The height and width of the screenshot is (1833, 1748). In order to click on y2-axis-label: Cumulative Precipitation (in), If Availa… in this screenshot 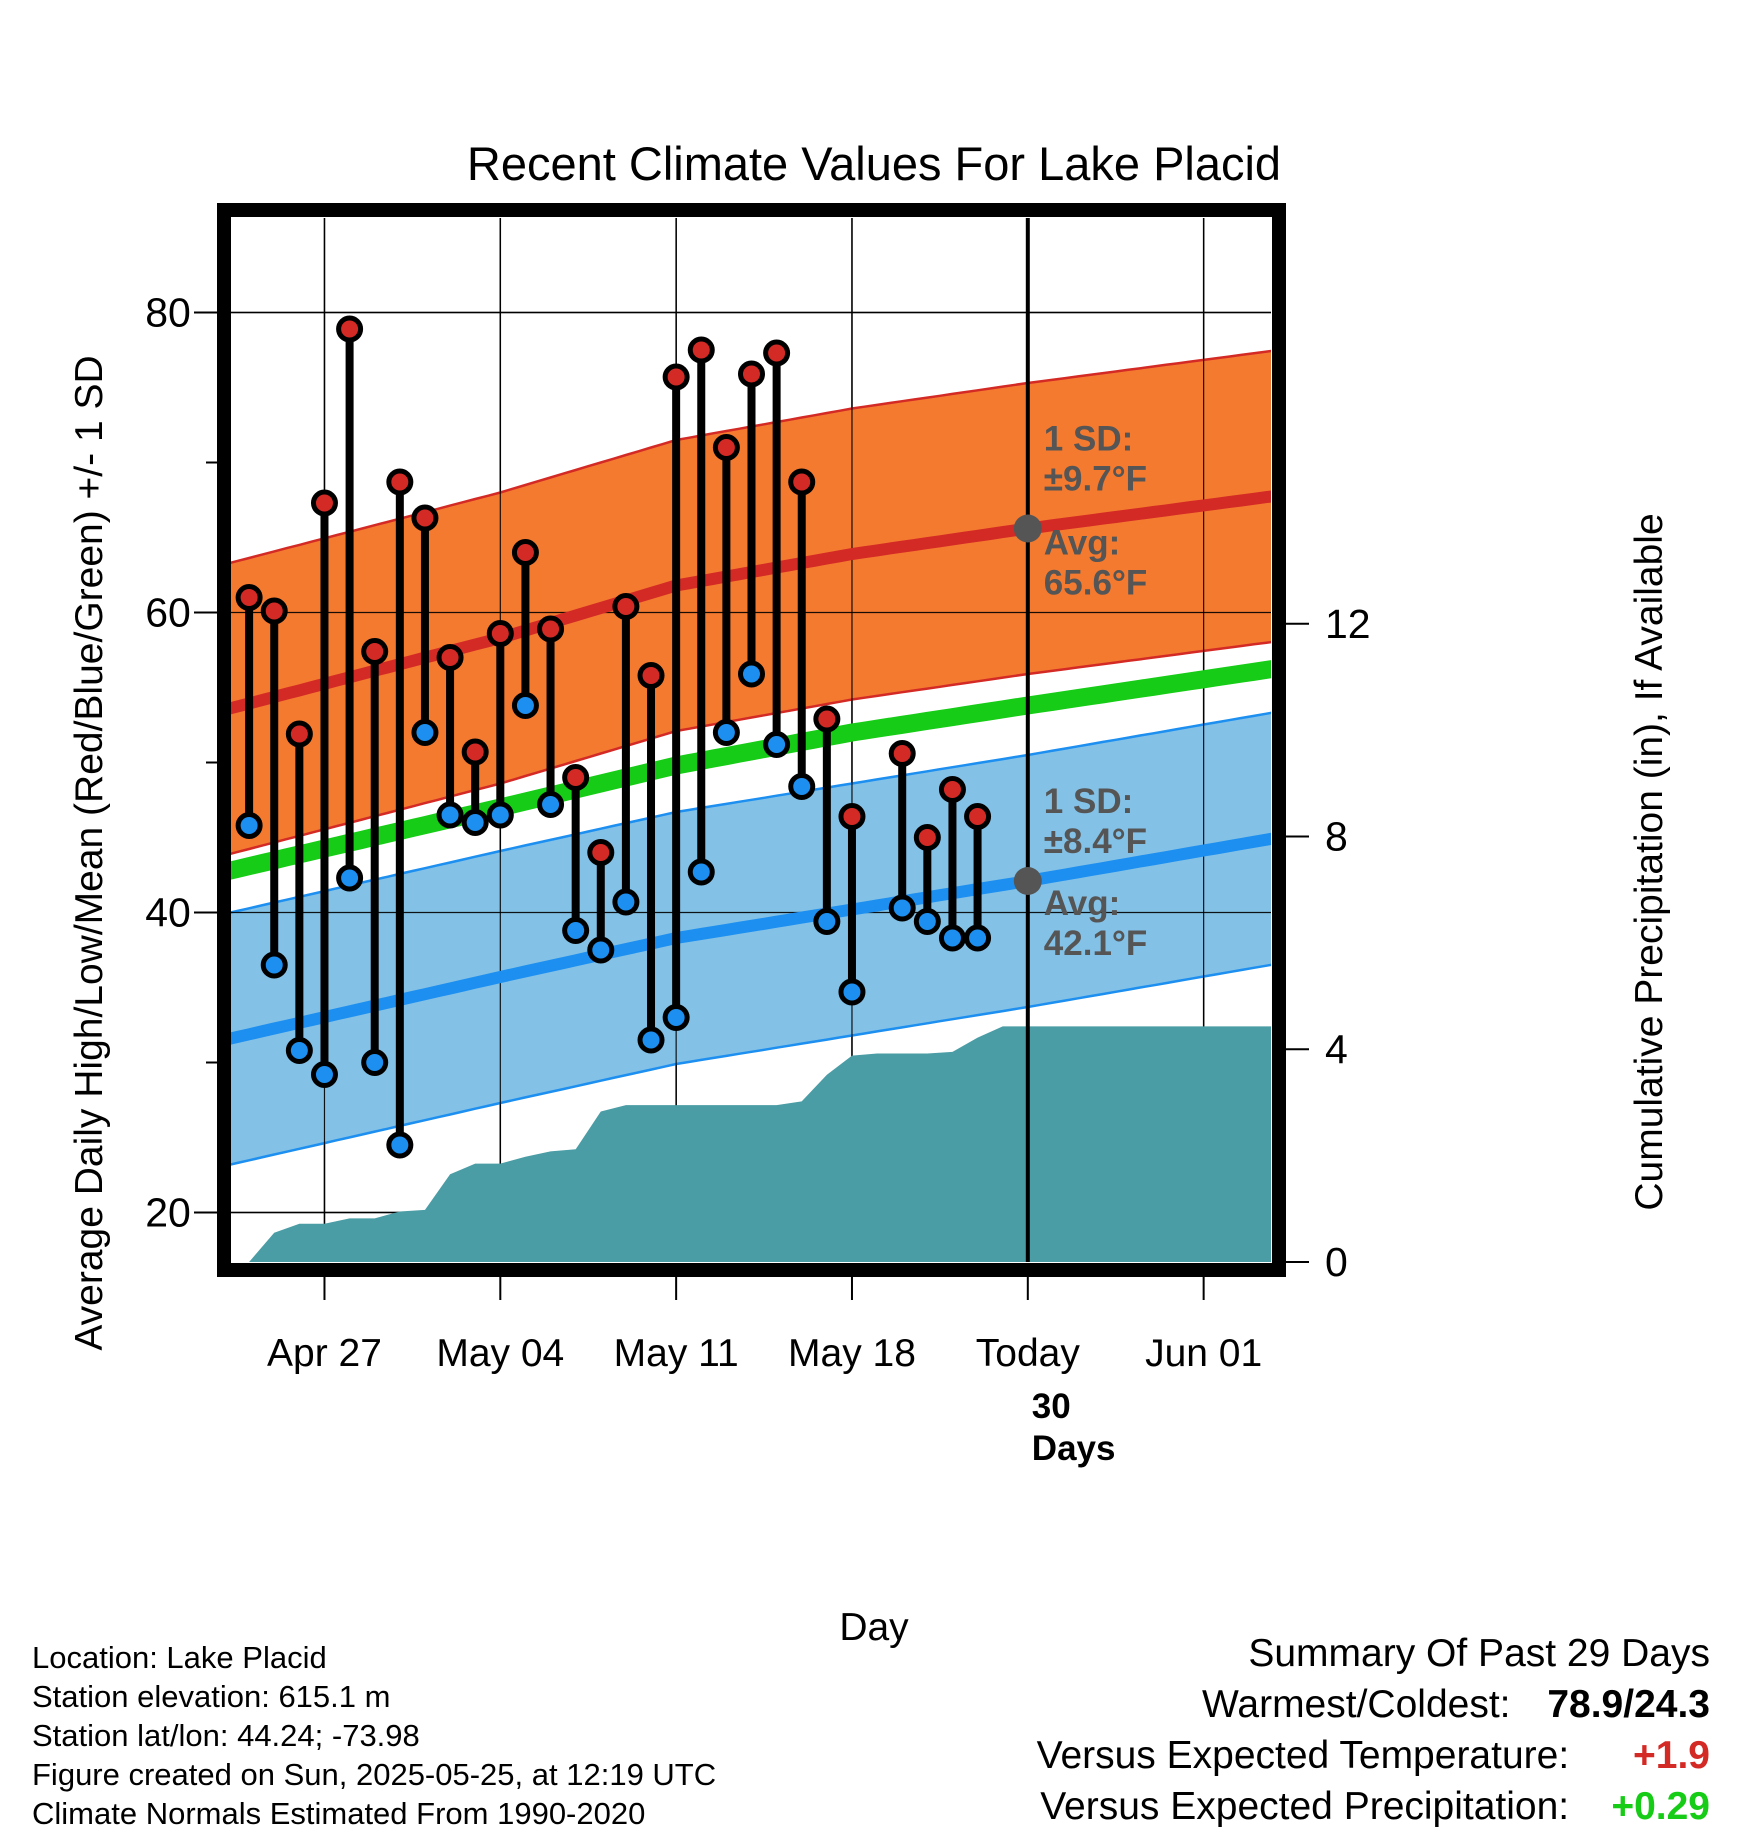, I will do `click(1649, 861)`.